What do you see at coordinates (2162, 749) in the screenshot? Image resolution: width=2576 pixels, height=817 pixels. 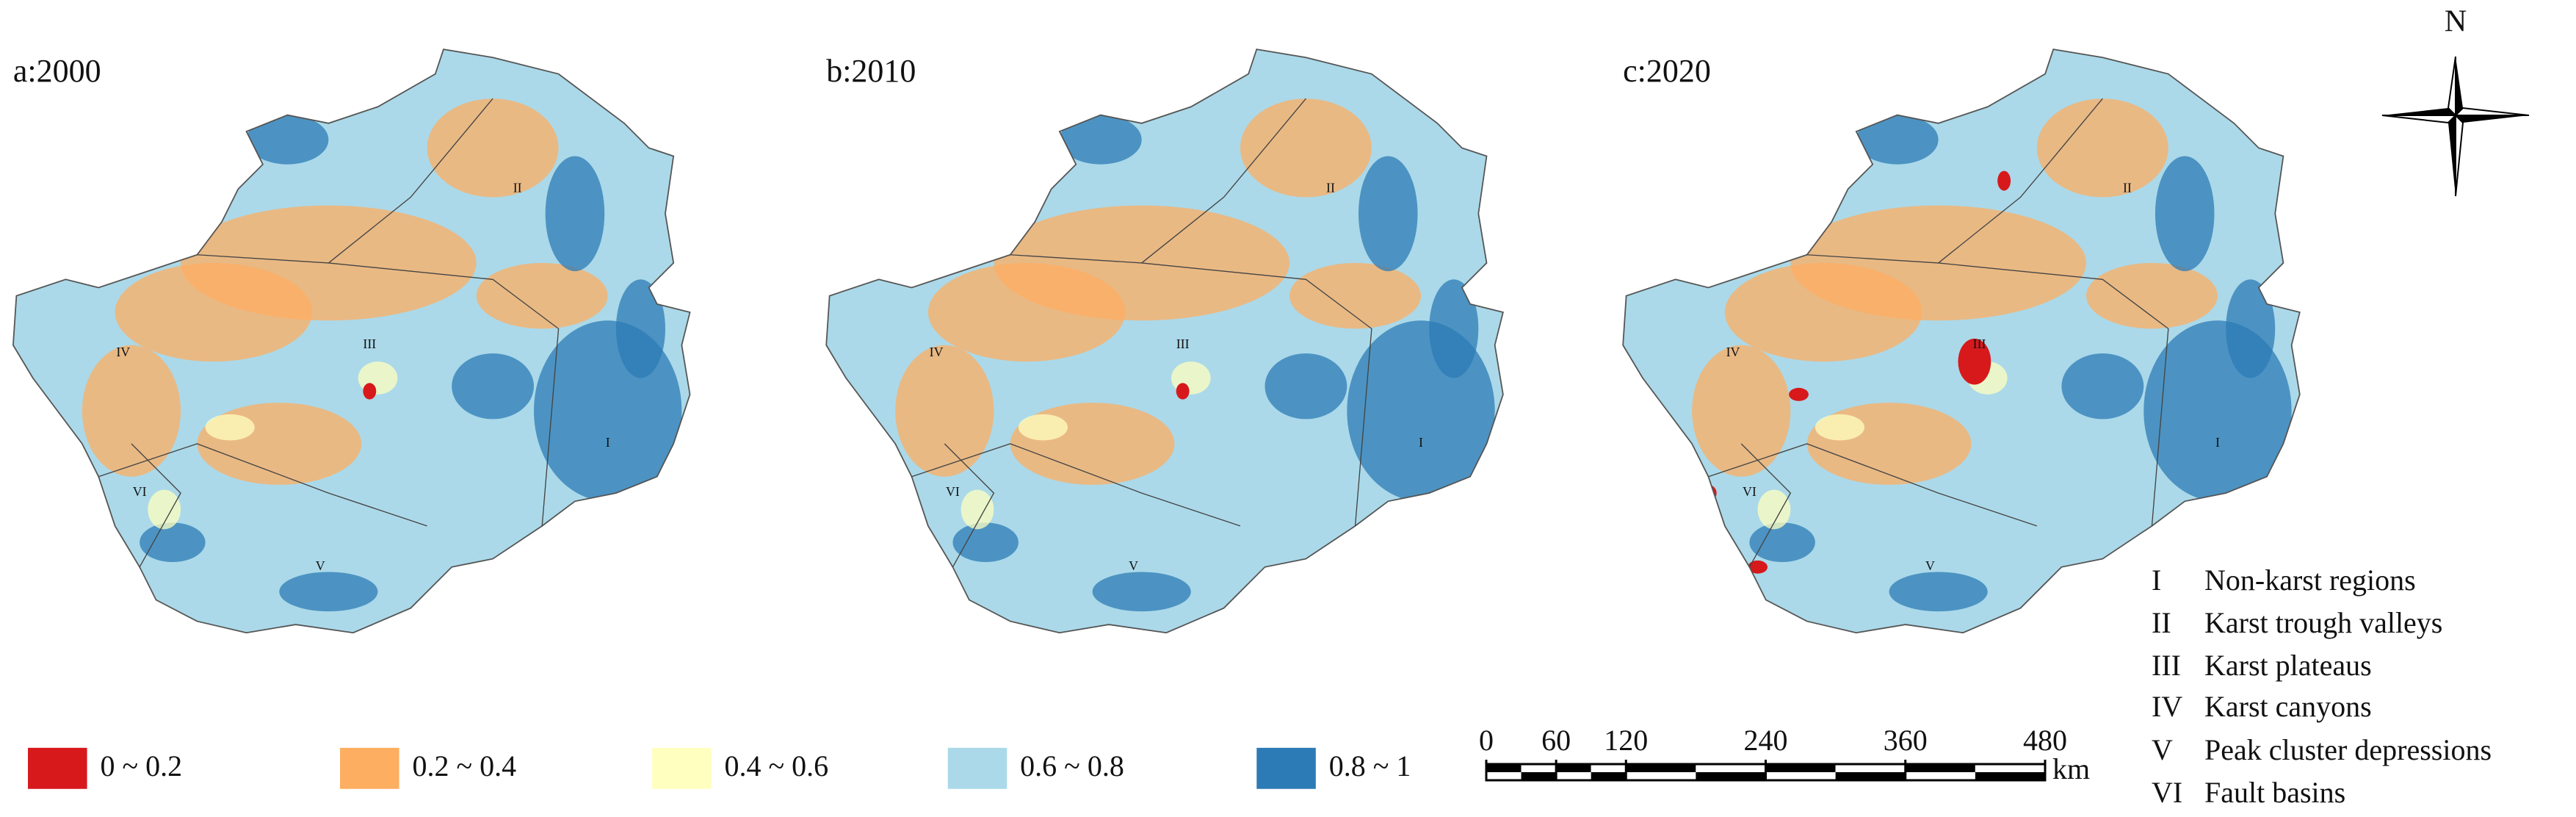 I see `region-code: V` at bounding box center [2162, 749].